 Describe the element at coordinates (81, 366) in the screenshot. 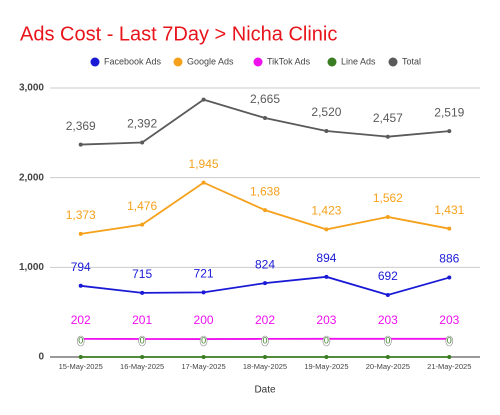

I see `x-tick-label: 15-May-2025` at that location.